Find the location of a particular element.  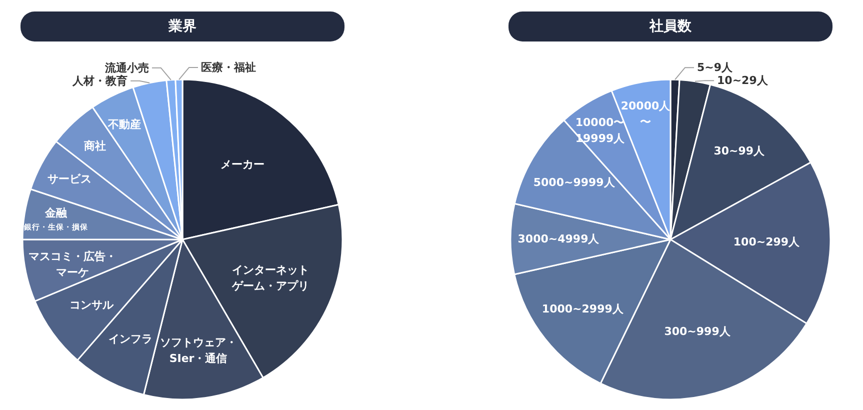

slice-label: マスコミ・広告・マーケ is located at coordinates (72, 265).